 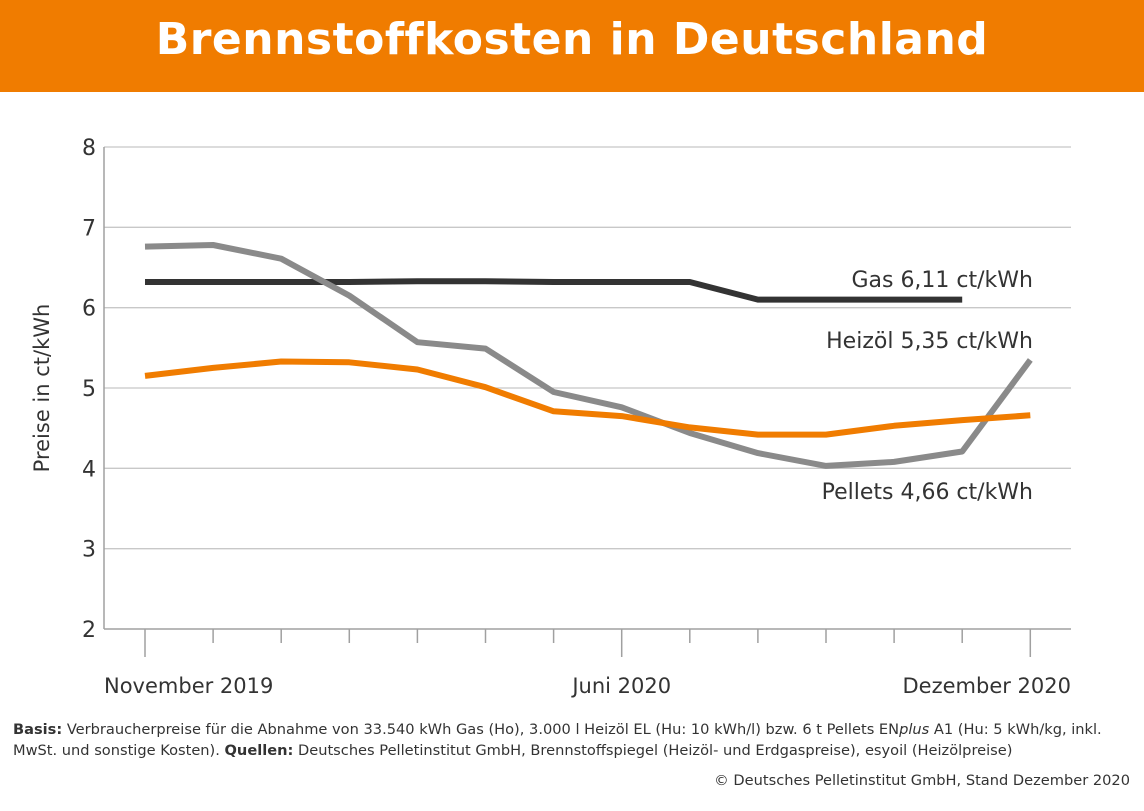 What do you see at coordinates (914, 729) in the screenshot?
I see `basis-plus: plus` at bounding box center [914, 729].